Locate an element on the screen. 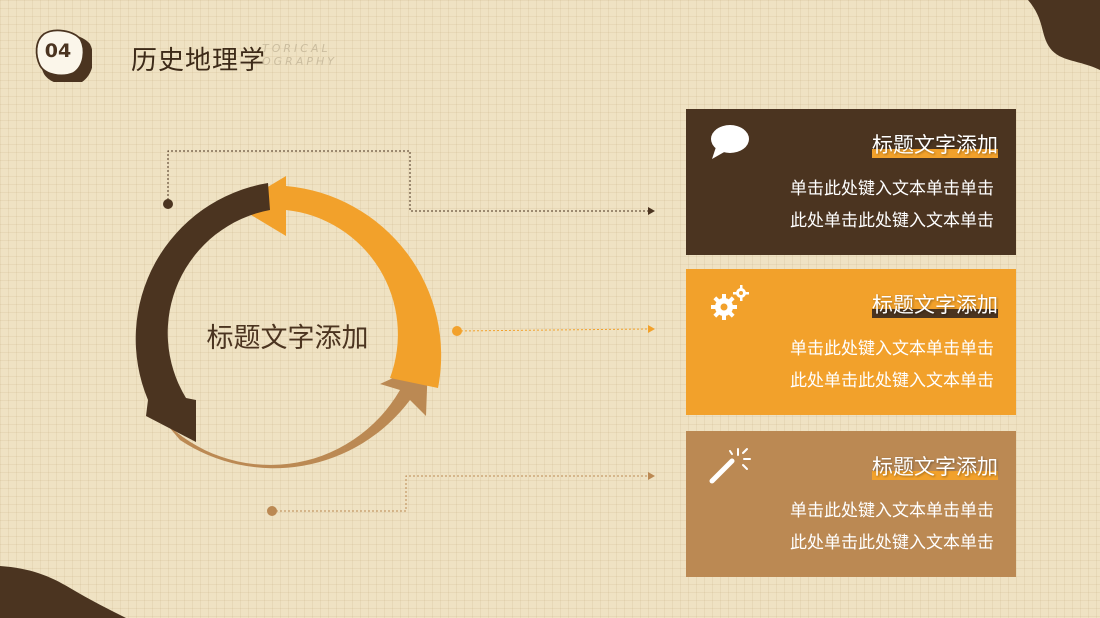  cycle-arrow-tan is located at coordinates (295, 415).